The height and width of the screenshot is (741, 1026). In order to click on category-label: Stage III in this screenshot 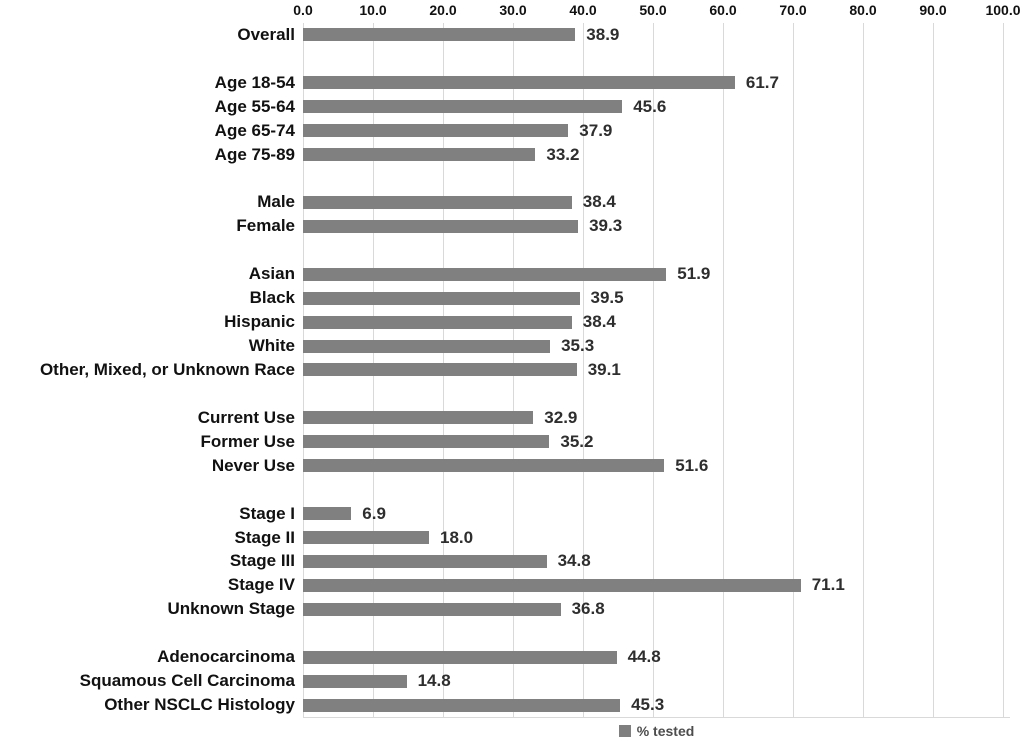, I will do `click(262, 561)`.